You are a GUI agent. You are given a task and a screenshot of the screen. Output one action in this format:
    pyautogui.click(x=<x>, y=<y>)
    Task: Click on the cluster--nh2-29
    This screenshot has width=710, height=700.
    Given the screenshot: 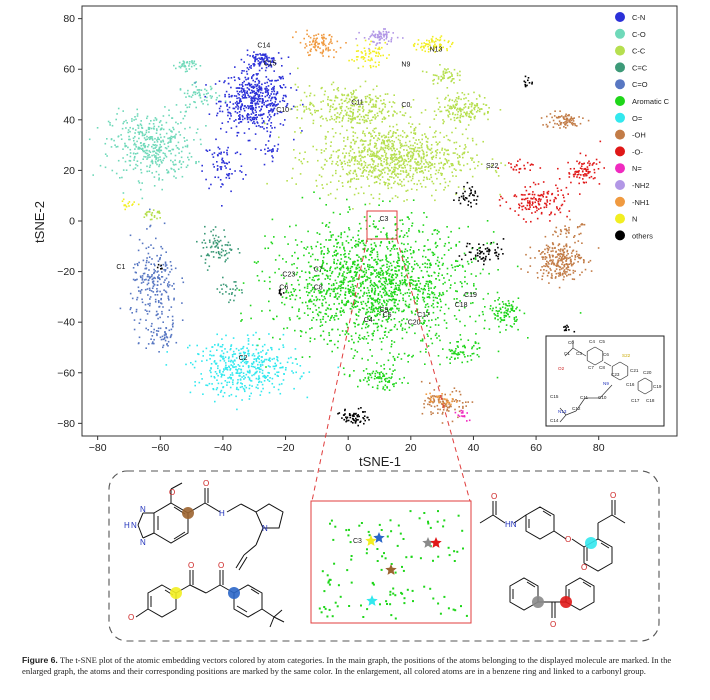 What is the action you would take?
    pyautogui.click(x=379, y=39)
    